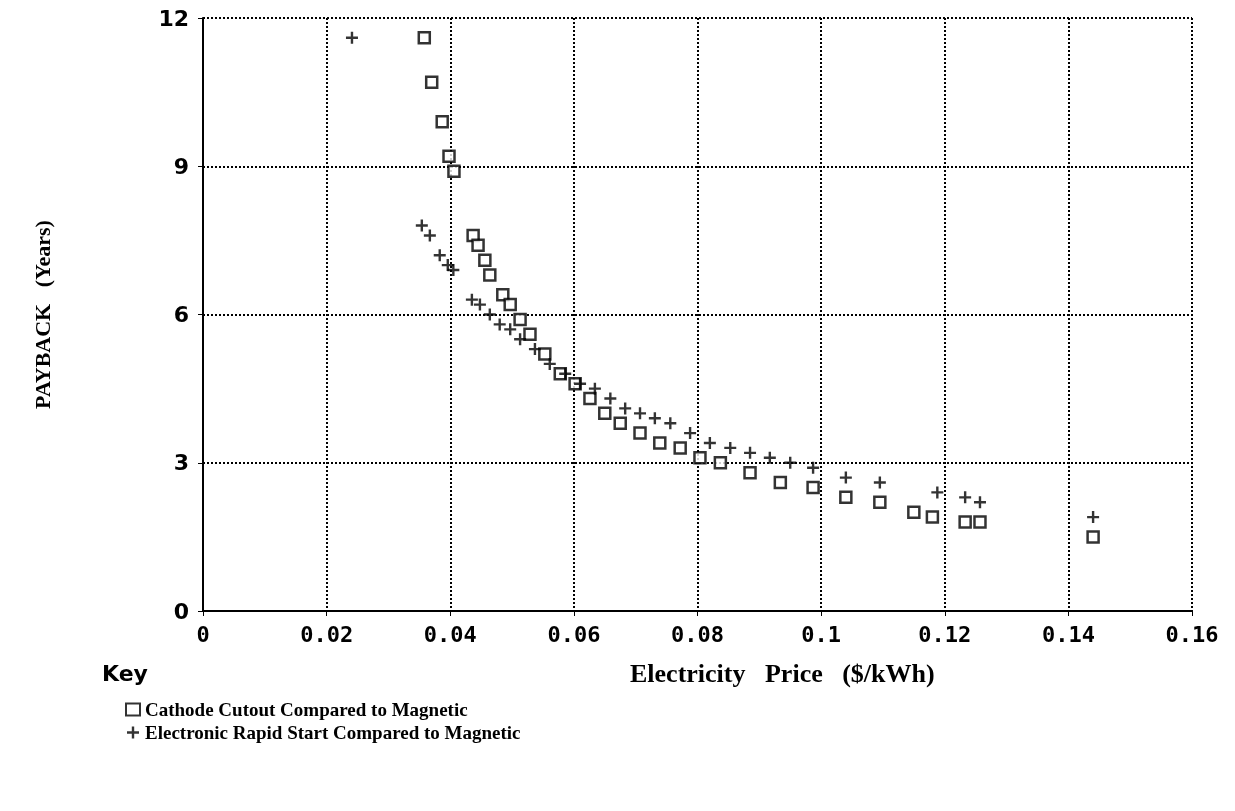 The height and width of the screenshot is (811, 1235). Describe the element at coordinates (181, 166) in the screenshot. I see `y-tick-label: 9` at that location.